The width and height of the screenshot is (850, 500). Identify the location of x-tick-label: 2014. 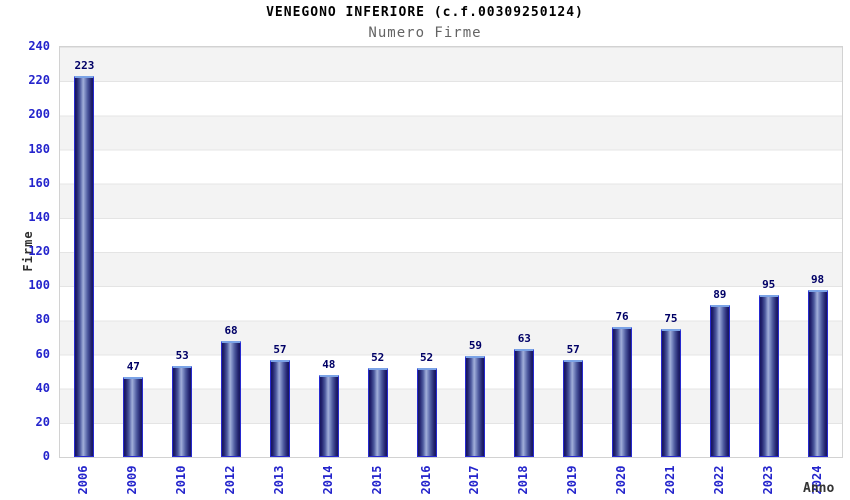
(327, 480).